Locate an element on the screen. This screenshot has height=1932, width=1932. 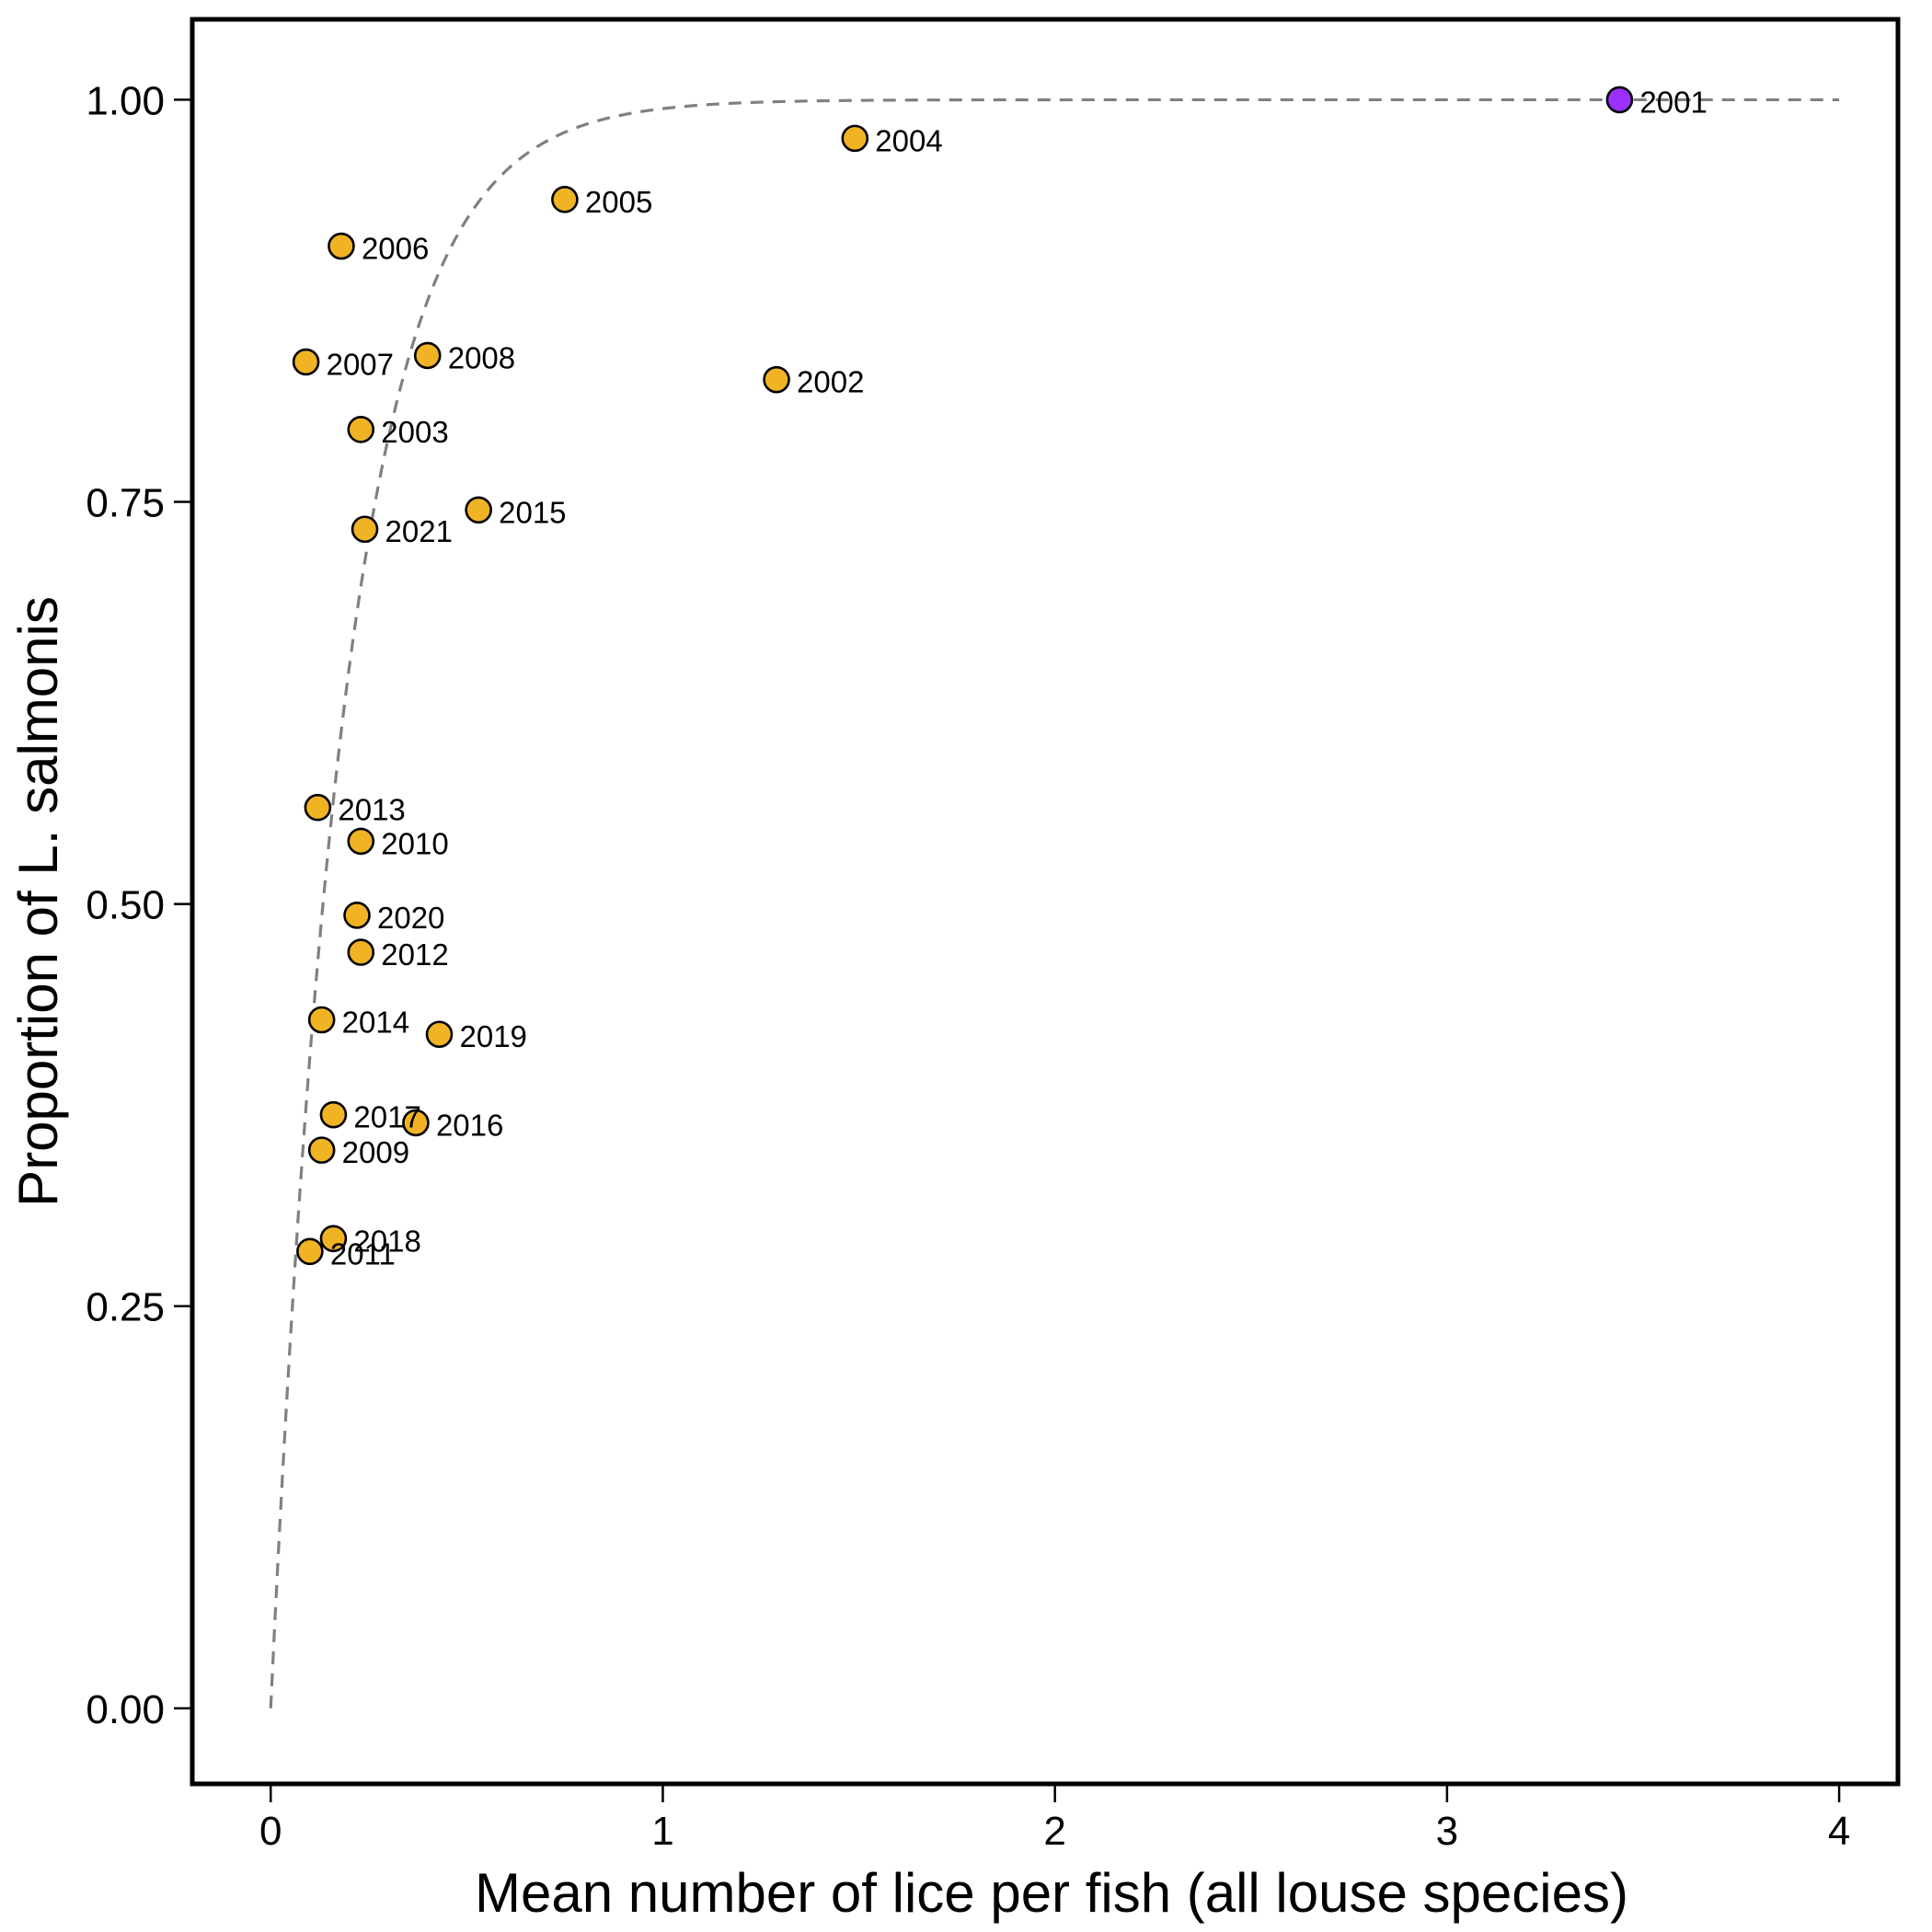
point-label-2006: 2006 is located at coordinates (395, 249).